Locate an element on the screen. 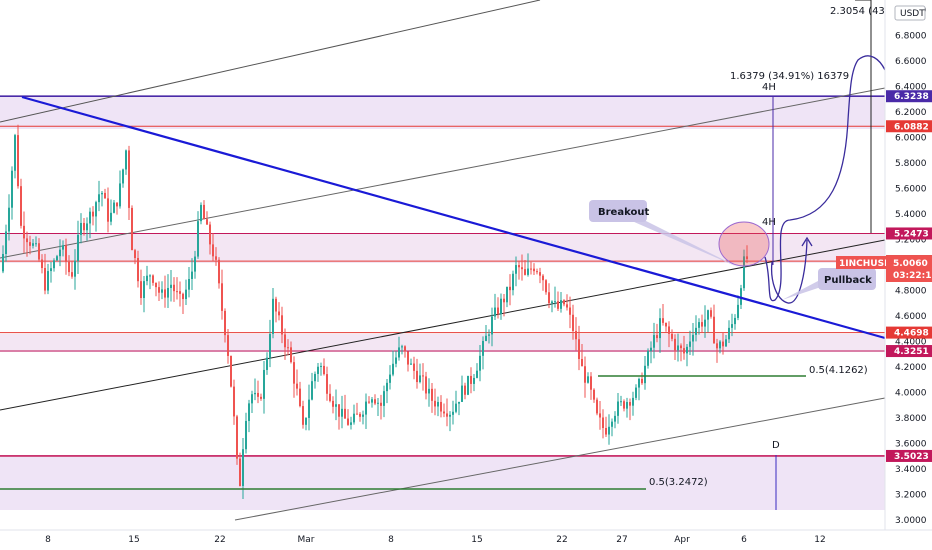 The width and height of the screenshot is (932, 550). price-tick-label: 4.4000 is located at coordinates (911, 343).